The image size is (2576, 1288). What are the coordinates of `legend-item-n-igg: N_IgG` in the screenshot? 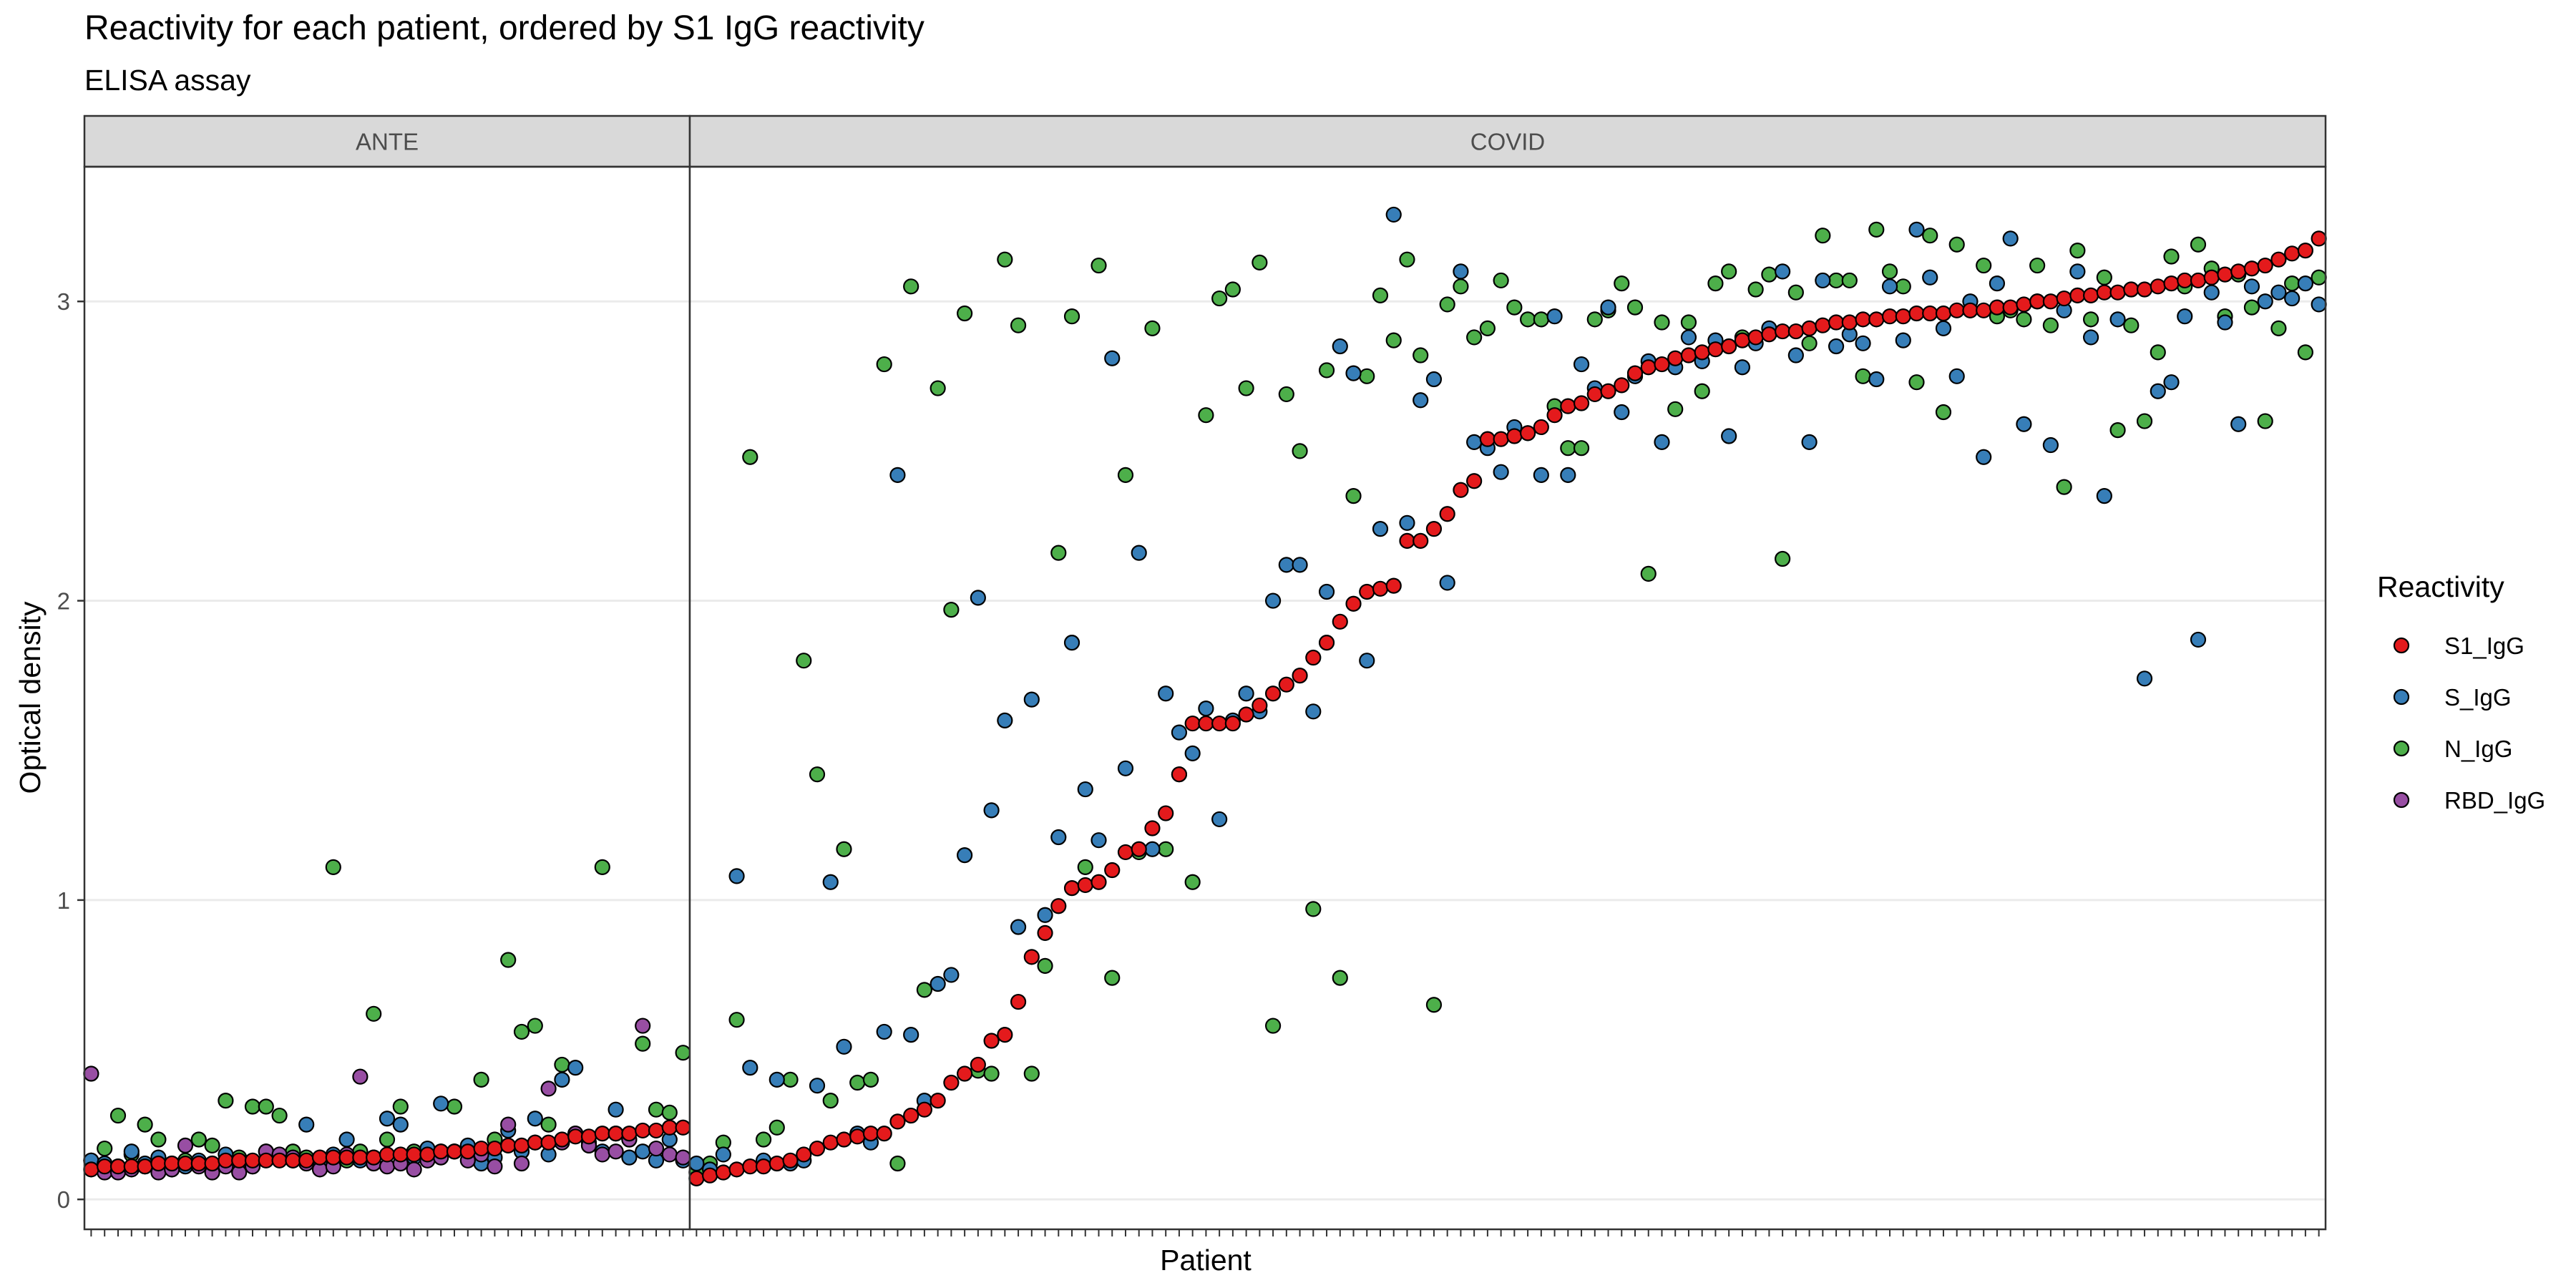 It's located at (2452, 749).